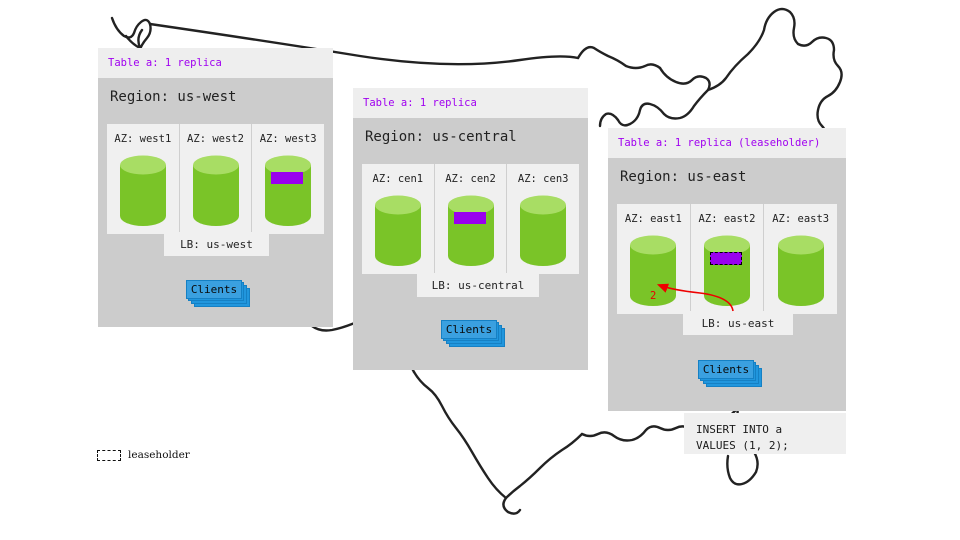 The width and height of the screenshot is (960, 540). I want to click on az-cell-west3: AZ: west3, so click(288, 179).